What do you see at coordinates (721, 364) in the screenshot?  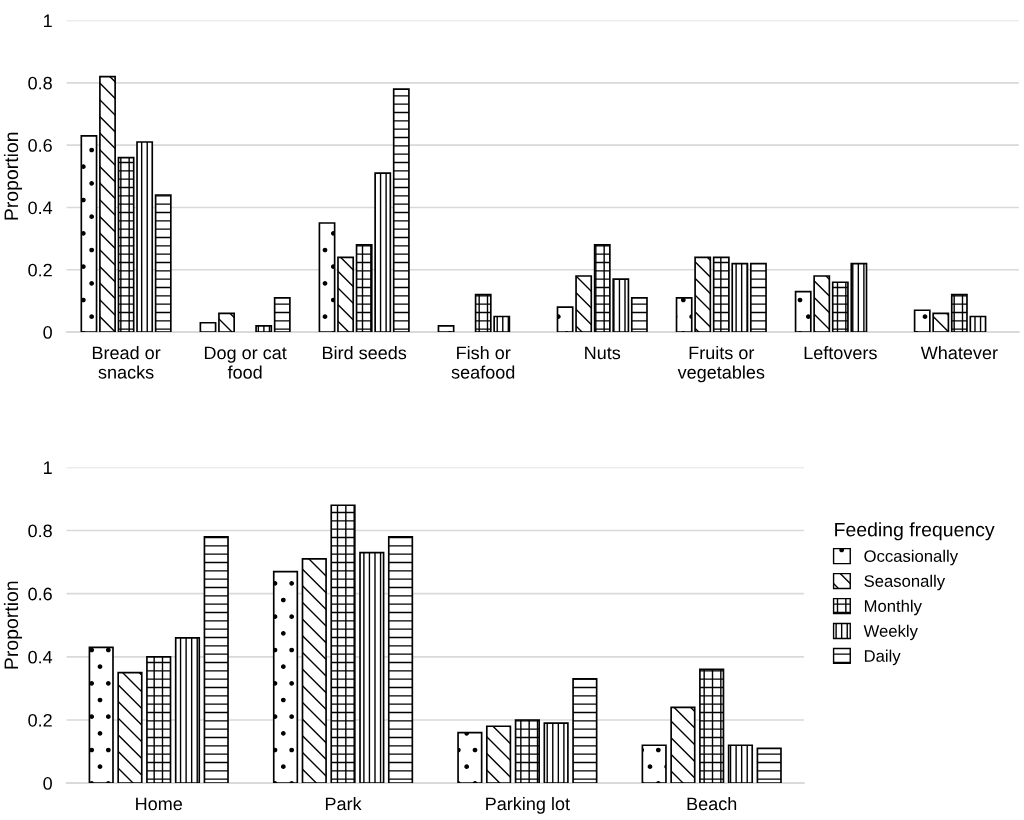 I see `x-tick-label: Fruits or vegetables` at bounding box center [721, 364].